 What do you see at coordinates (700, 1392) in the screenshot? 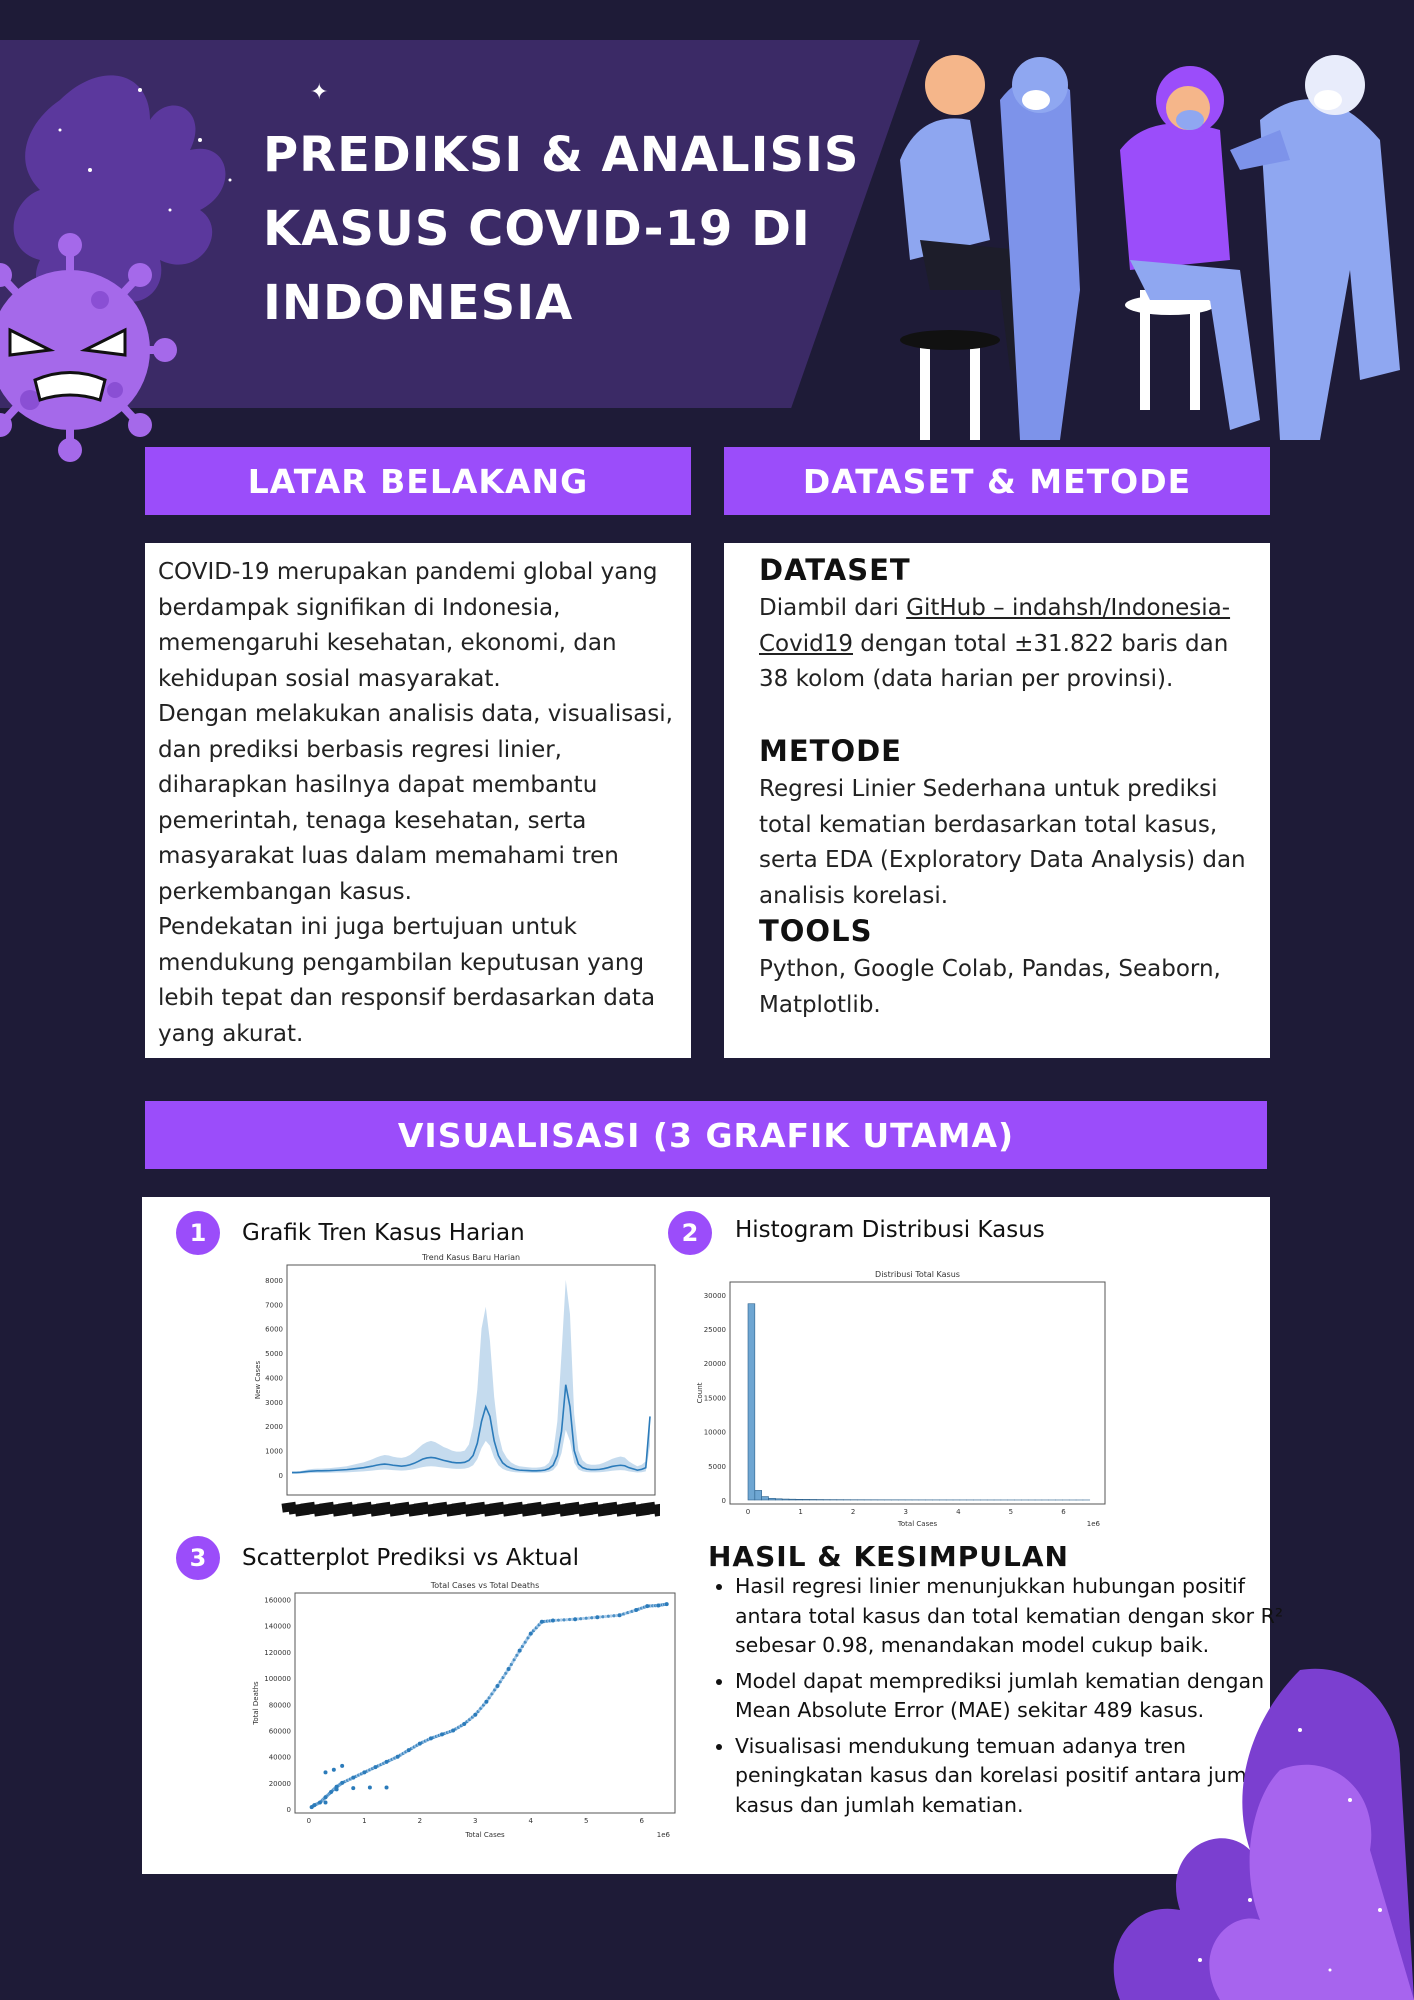
I see `y-axis-label: Count` at bounding box center [700, 1392].